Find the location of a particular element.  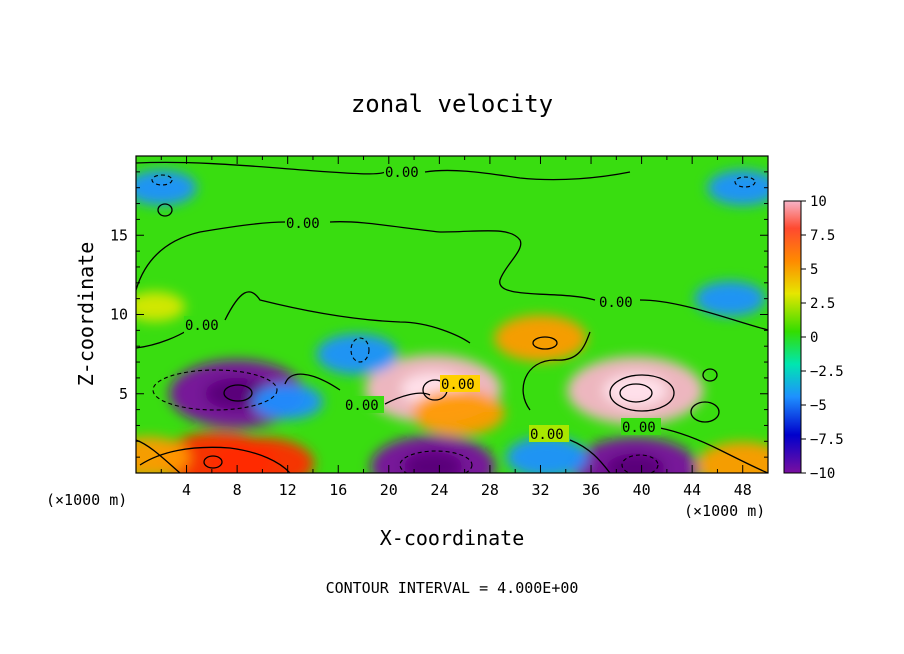

x-tick-label: 24 is located at coordinates (439, 490).